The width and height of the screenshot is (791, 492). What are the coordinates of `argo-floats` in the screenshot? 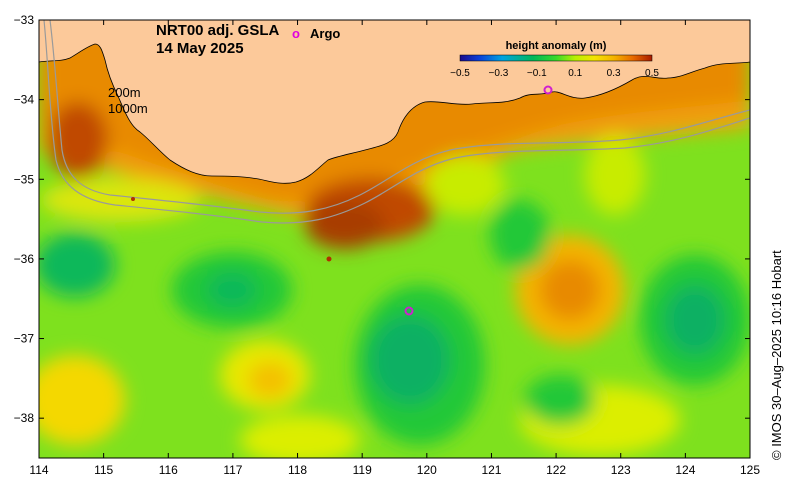 It's located at (478, 200).